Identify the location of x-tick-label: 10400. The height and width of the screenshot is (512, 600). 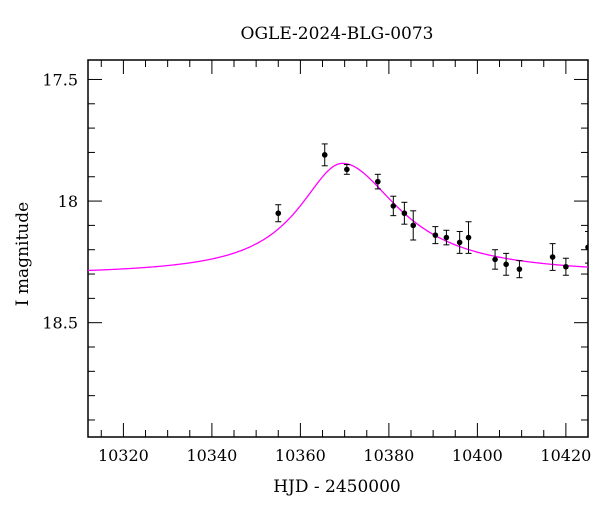
(477, 455).